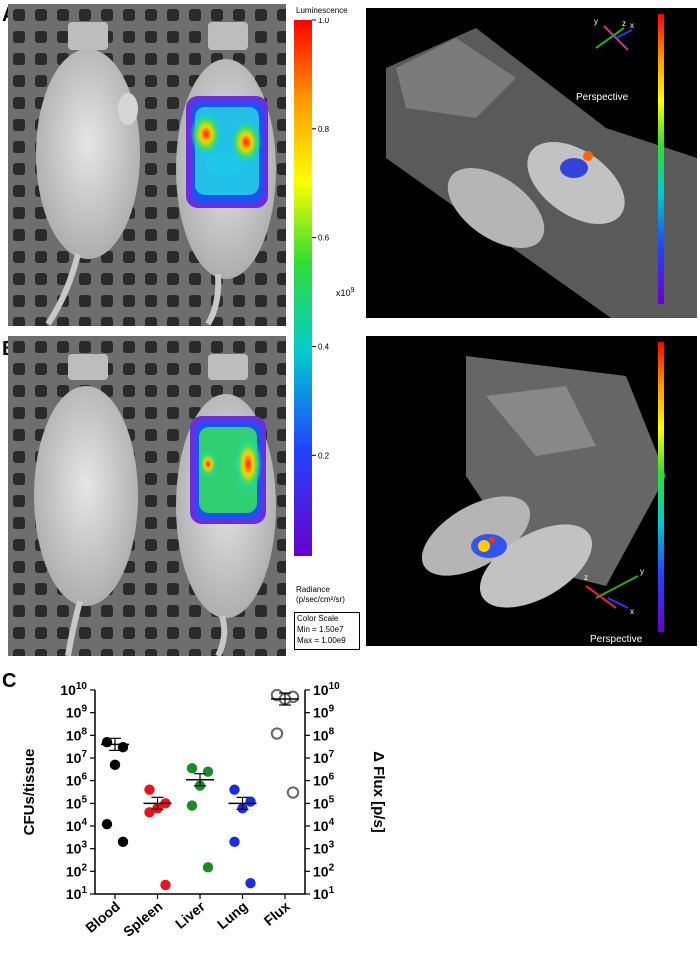 This screenshot has height=956, width=700. I want to click on y-tick-label-left: 10⁸, so click(77, 734).